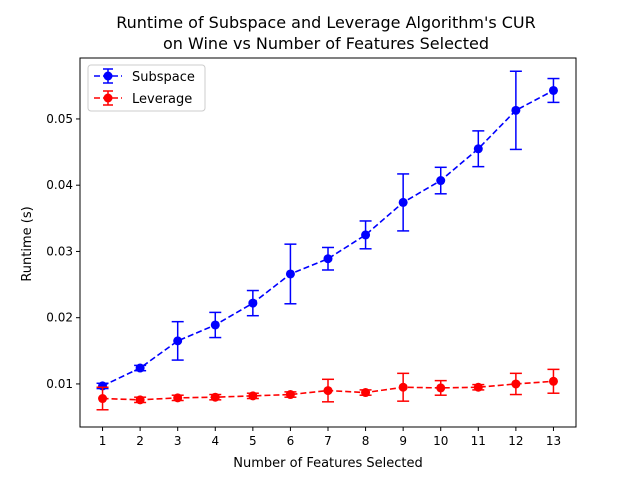 Image resolution: width=640 pixels, height=480 pixels. What do you see at coordinates (59, 185) in the screenshot?
I see `y-tick-label: 0.04` at bounding box center [59, 185].